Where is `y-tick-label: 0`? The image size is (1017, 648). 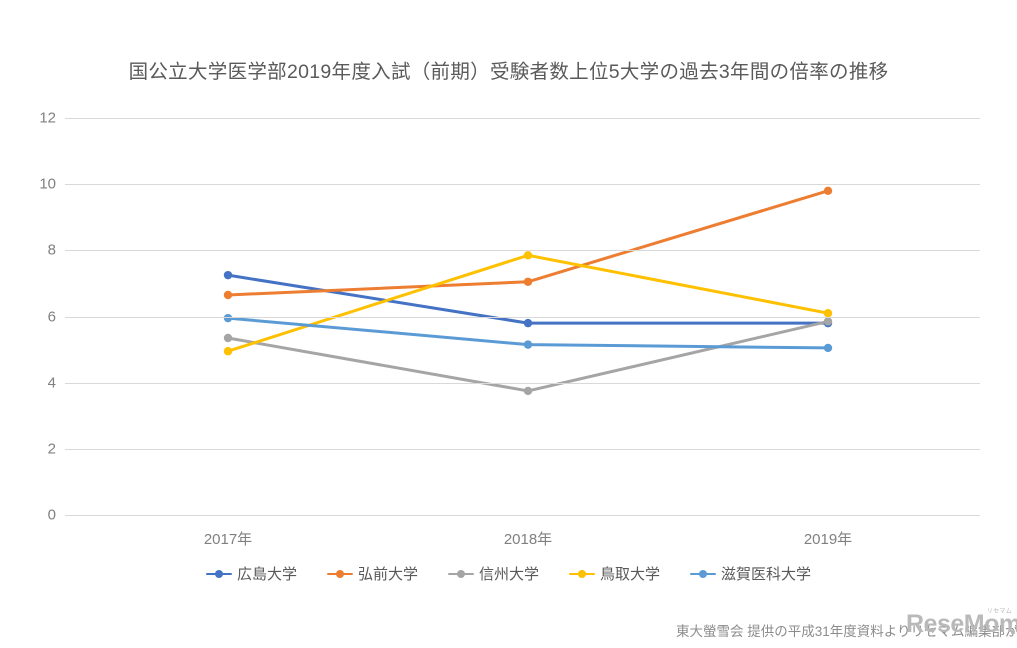 y-tick-label: 0 is located at coordinates (51, 515).